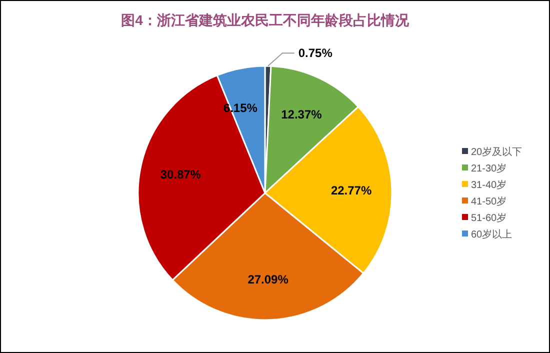 The height and width of the screenshot is (353, 550). What do you see at coordinates (315, 53) in the screenshot?
I see `data-label: 0.75%` at bounding box center [315, 53].